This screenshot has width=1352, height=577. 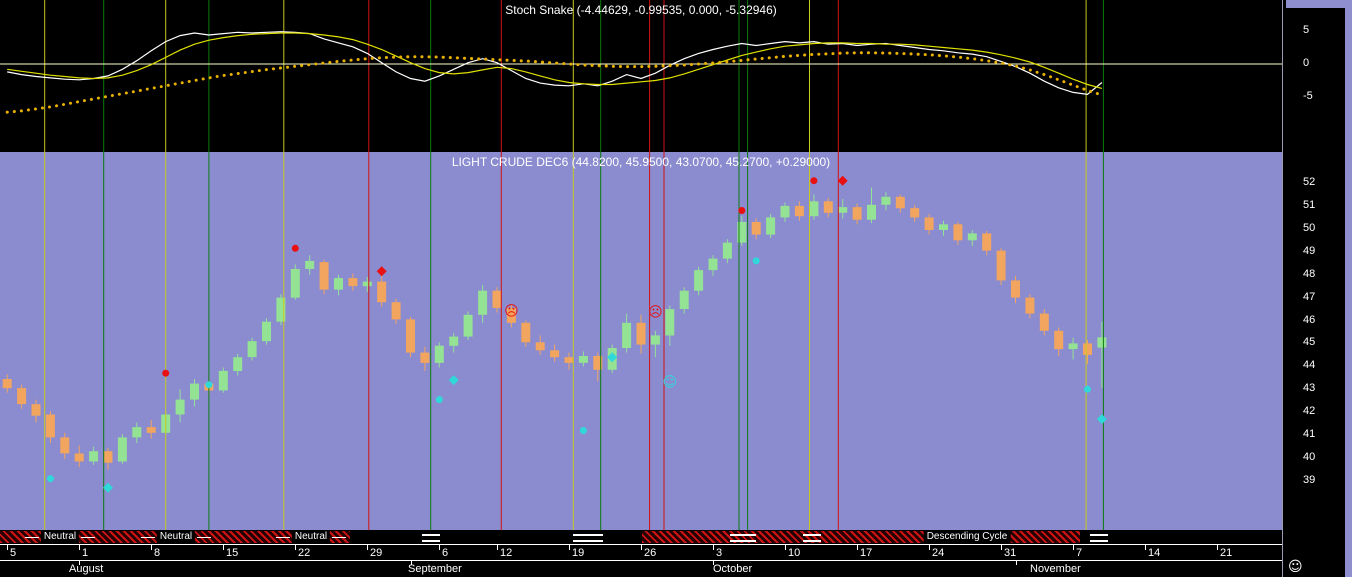 I want to click on signal-red-diamond, so click(x=842, y=180).